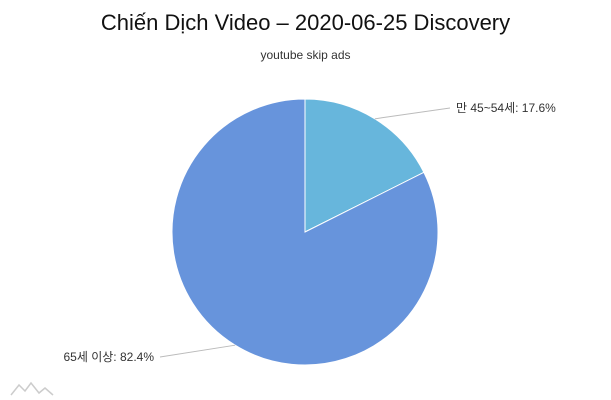 Image resolution: width=611 pixels, height=400 pixels. Describe the element at coordinates (305, 22) in the screenshot. I see `chart-title: Chiến Dịch Video – 2020-06-25 Discovery` at that location.